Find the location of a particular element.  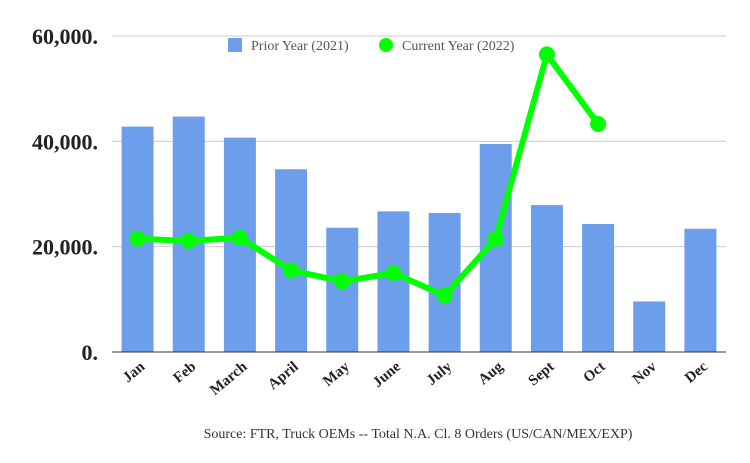

y-axis-ticks: 0. 20,000. 40,000. 60,000. is located at coordinates (65, 194).